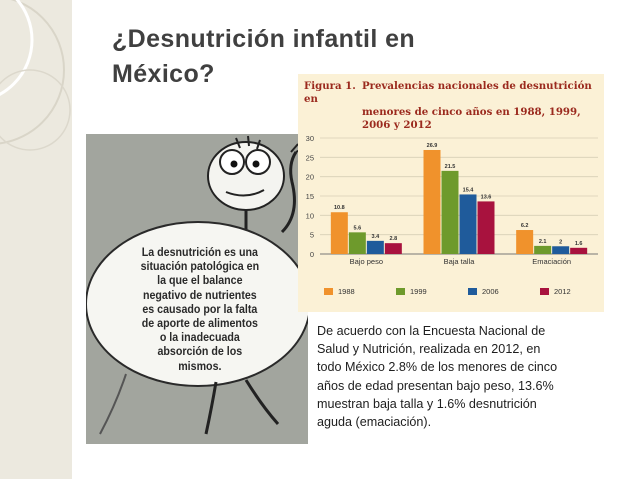 The image size is (638, 479). What do you see at coordinates (200, 352) in the screenshot?
I see `definition-line: absorción de los` at bounding box center [200, 352].